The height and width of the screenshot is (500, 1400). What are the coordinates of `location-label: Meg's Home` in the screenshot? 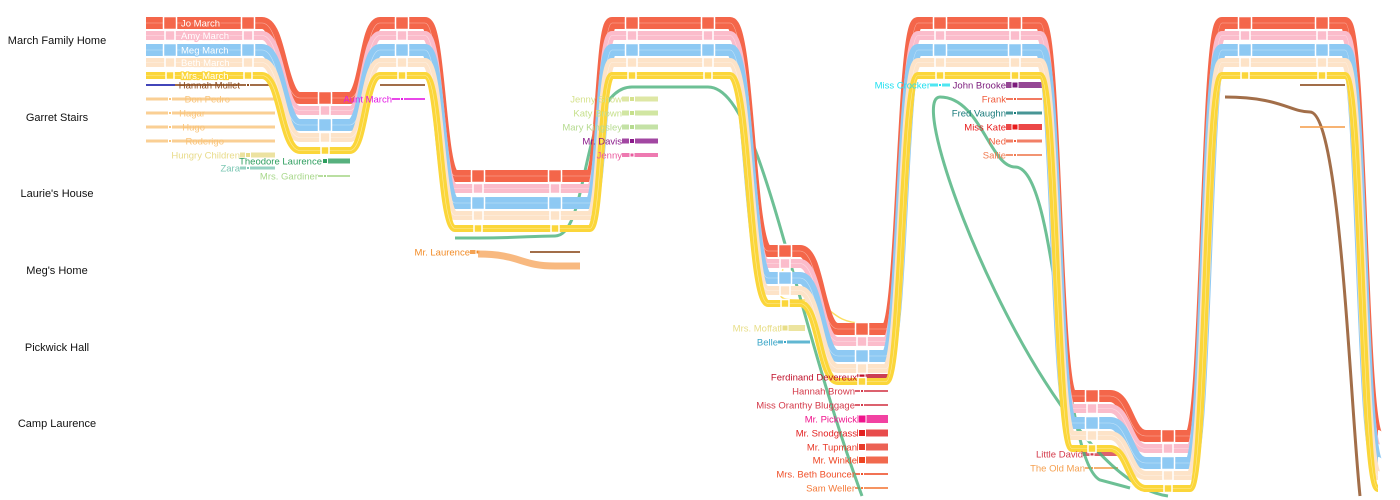 It's located at (56, 271).